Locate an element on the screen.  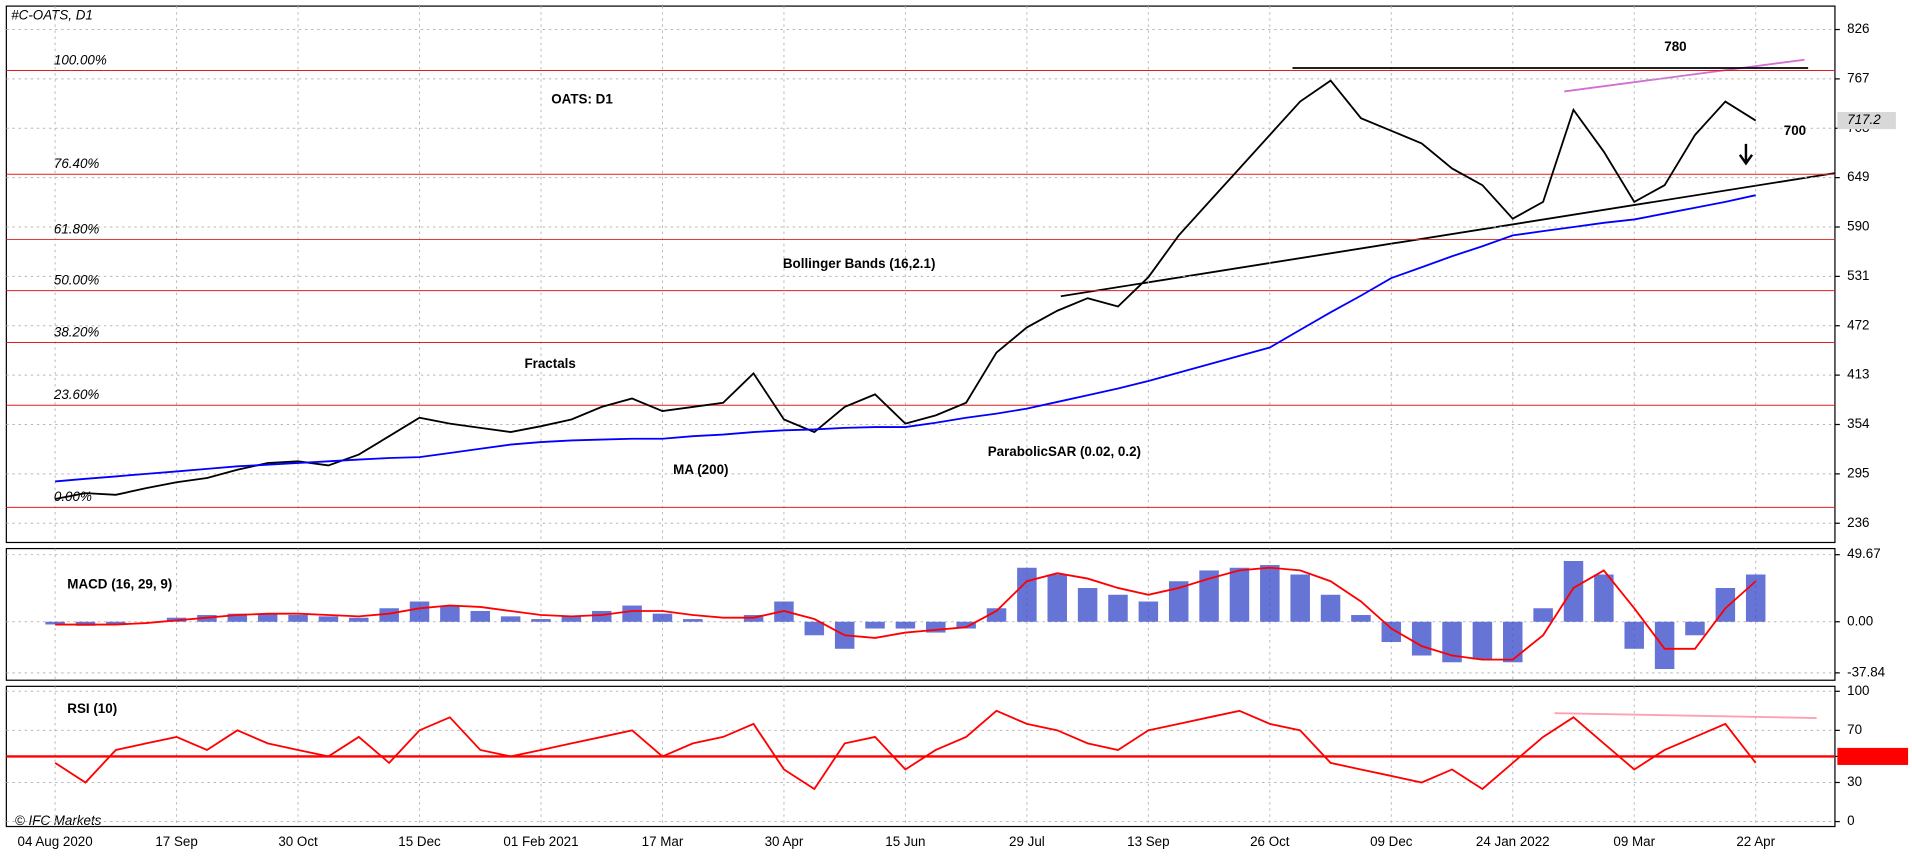
y-tick-label: -37.84 is located at coordinates (1866, 671).